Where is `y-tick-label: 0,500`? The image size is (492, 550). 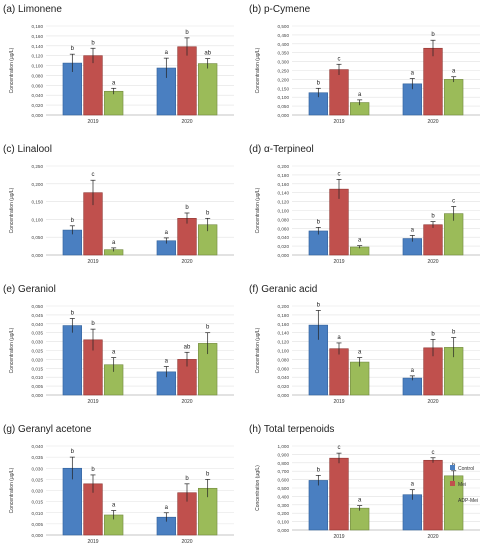 y-tick-label: 0,500 is located at coordinates (284, 488).